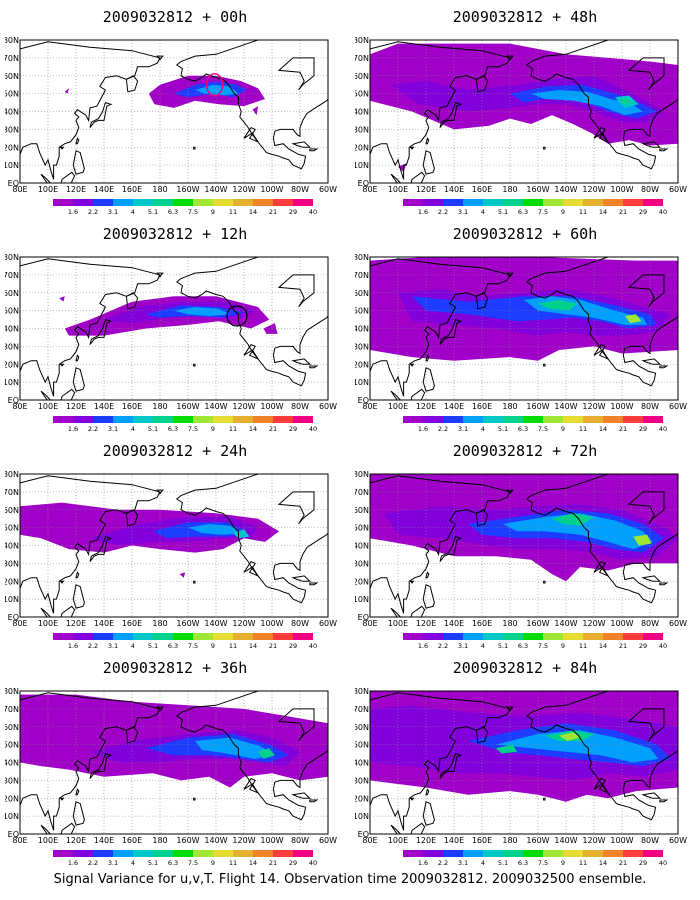 Image resolution: width=700 pixels, height=900 pixels. What do you see at coordinates (483, 646) in the screenshot?
I see `legend-label: 4` at bounding box center [483, 646].